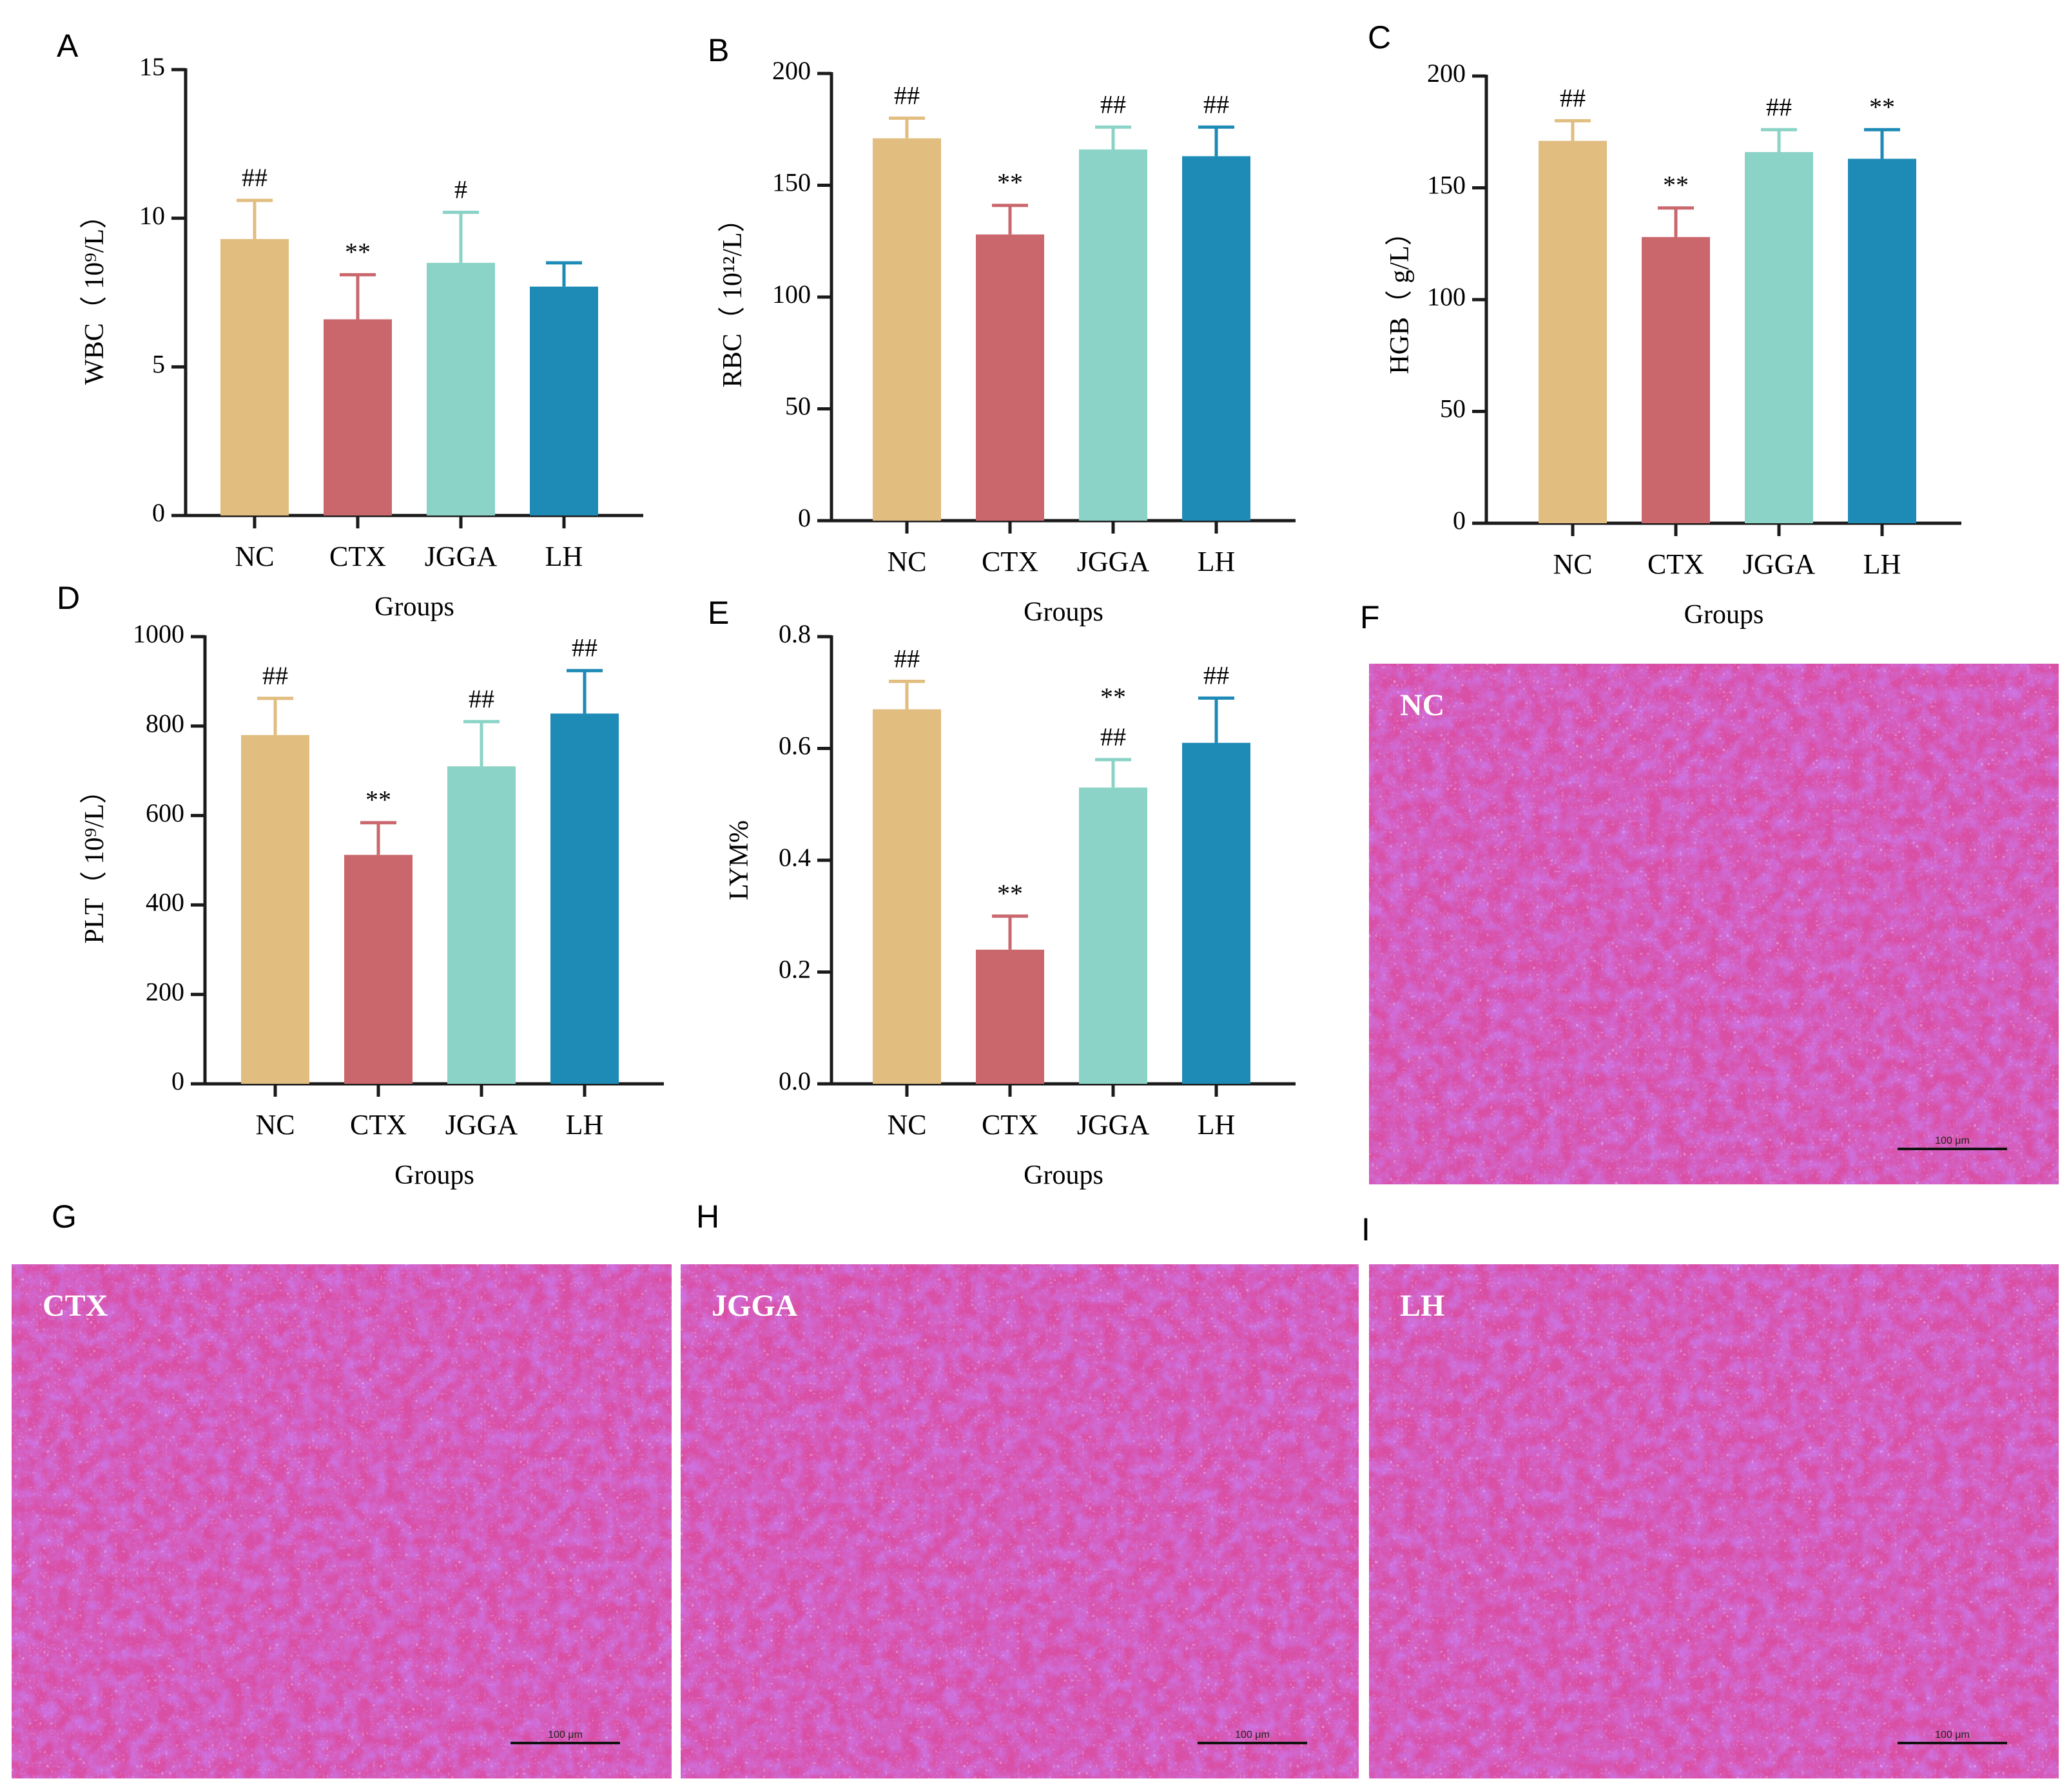 The height and width of the screenshot is (1792, 2069). I want to click on y-tick-label: 400, so click(165, 903).